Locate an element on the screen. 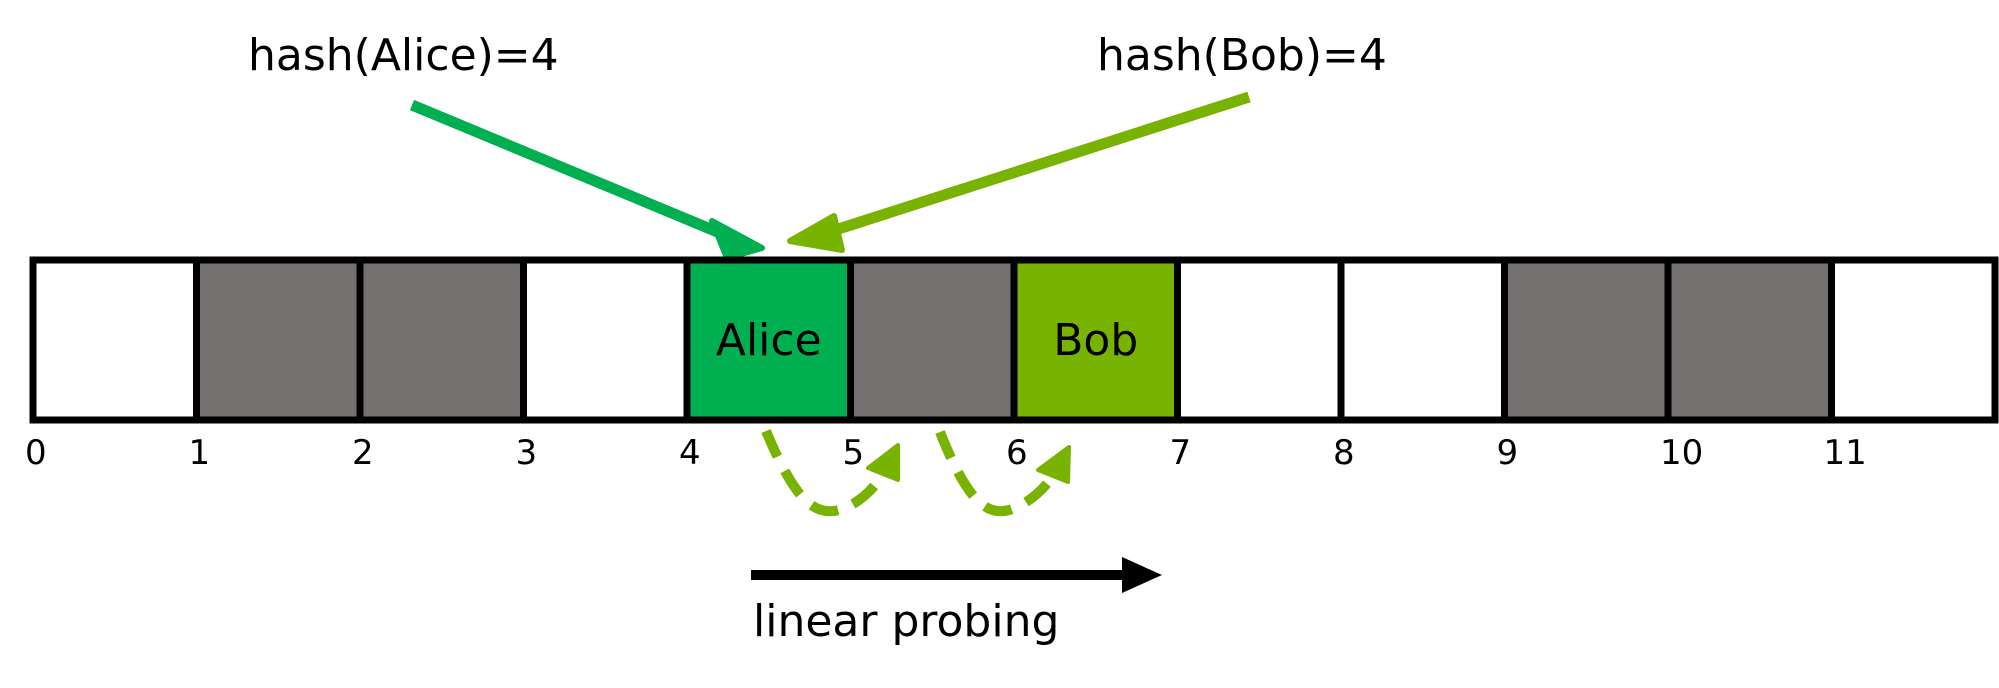  slot-index-4: 4 is located at coordinates (690, 453).